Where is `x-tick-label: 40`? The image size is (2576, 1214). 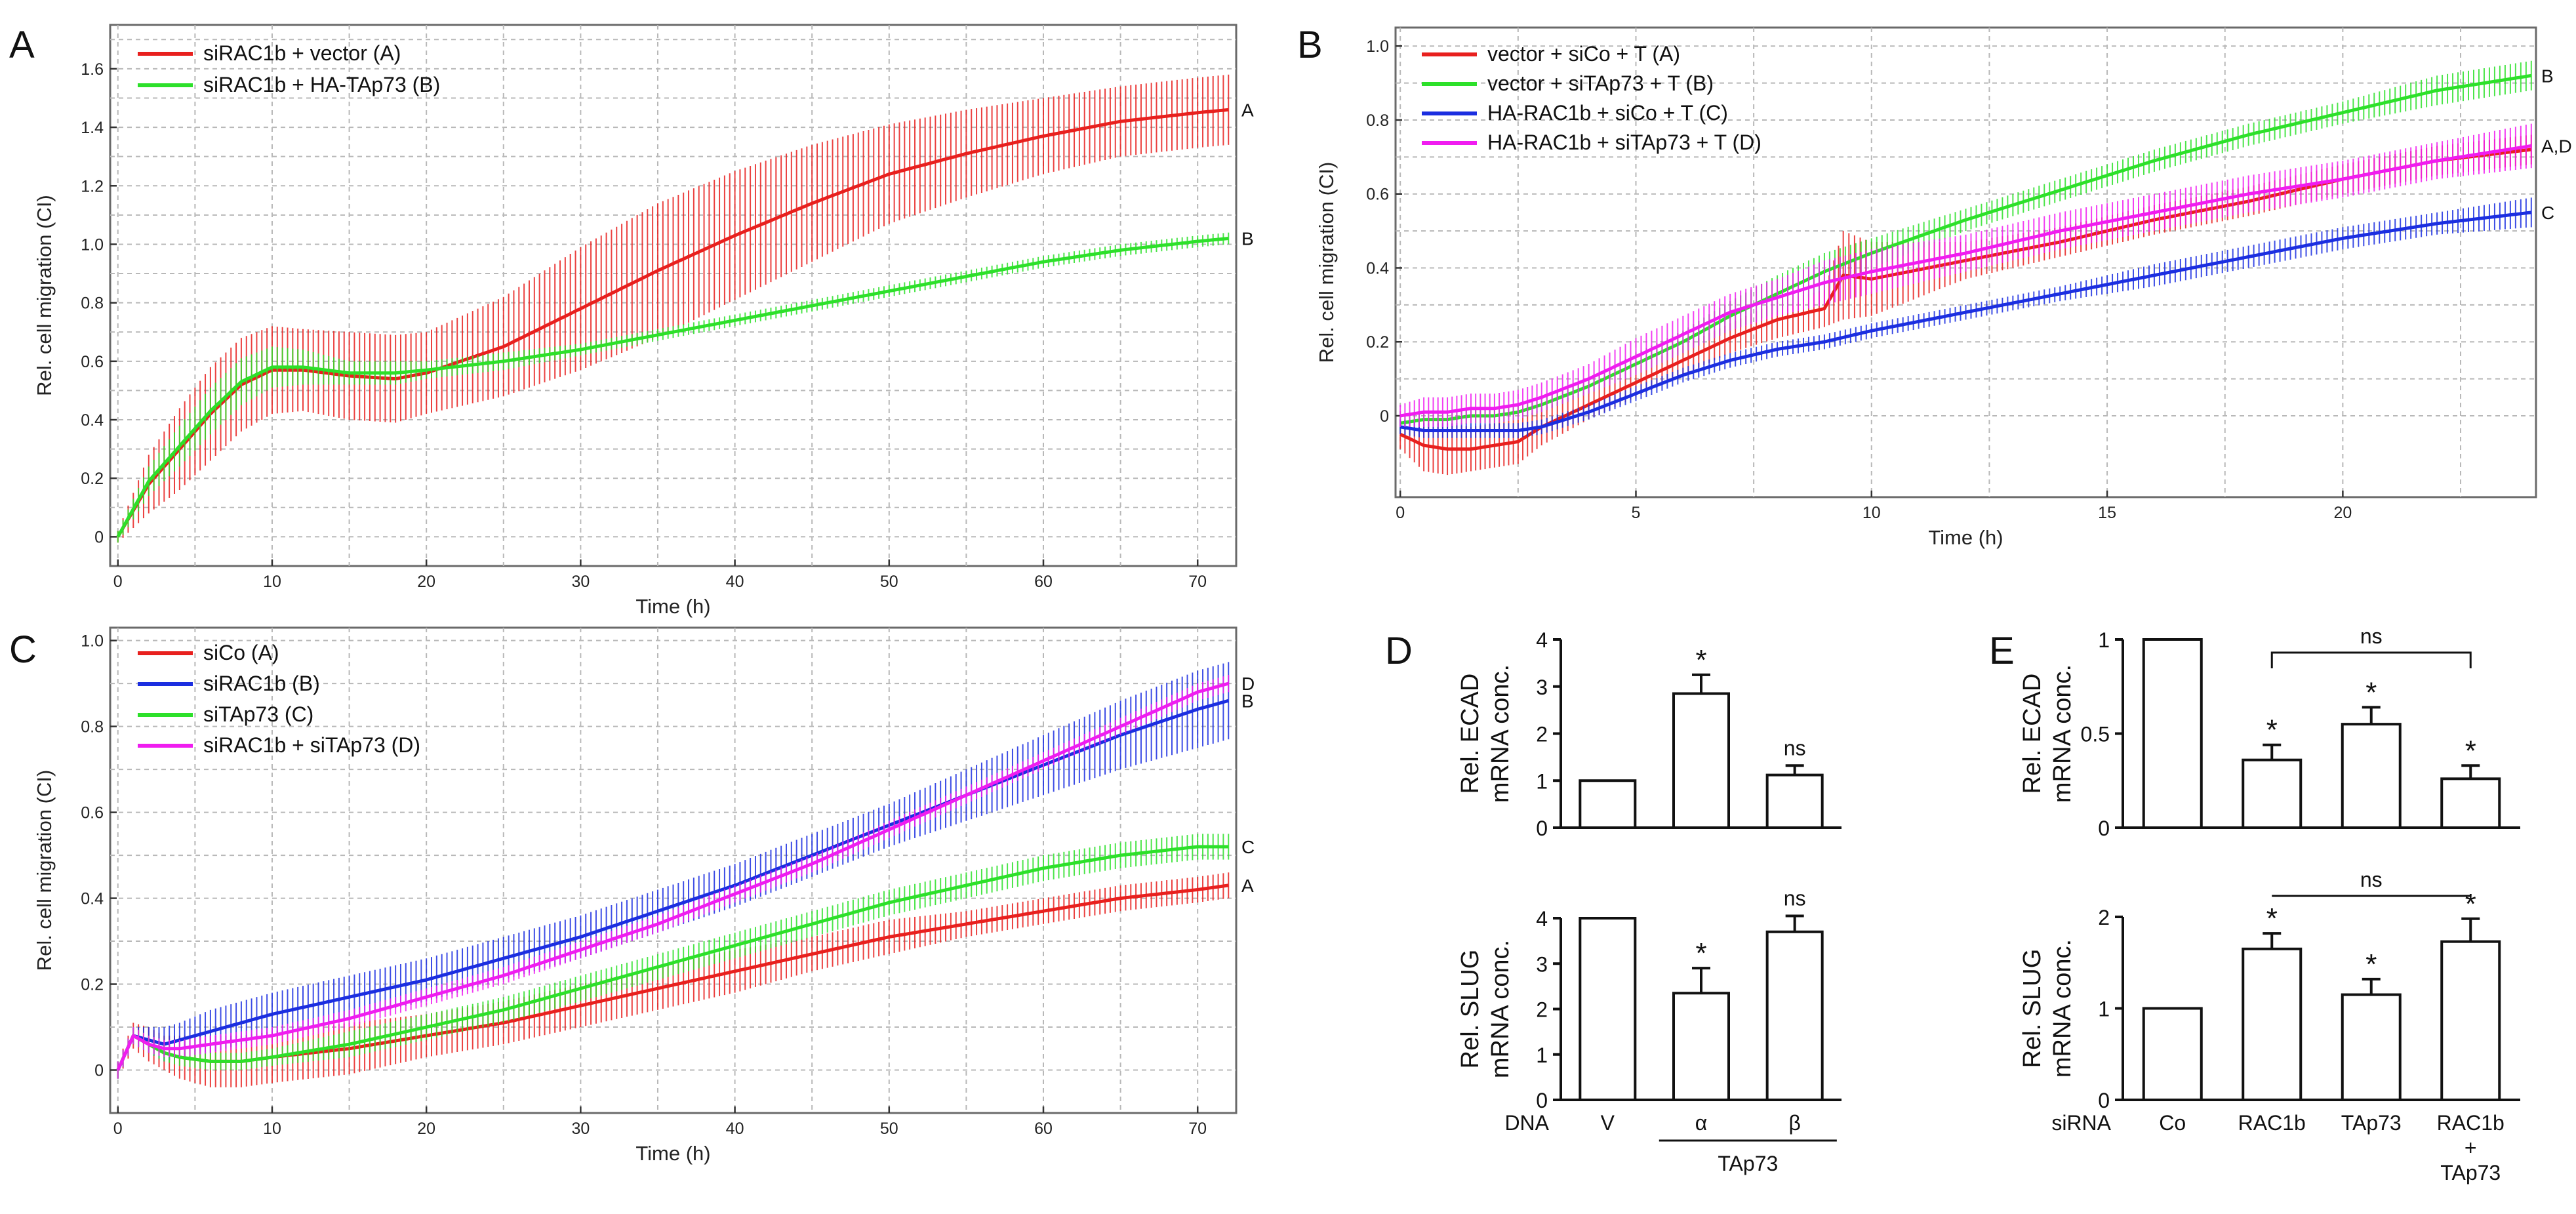 x-tick-label: 40 is located at coordinates (735, 582).